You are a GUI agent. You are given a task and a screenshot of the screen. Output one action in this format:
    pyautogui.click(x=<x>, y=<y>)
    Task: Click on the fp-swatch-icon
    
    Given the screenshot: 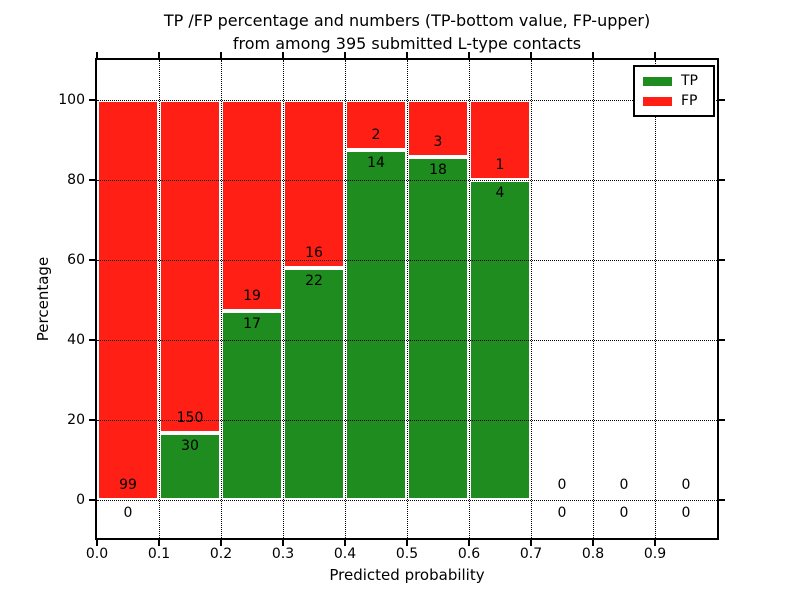 What is the action you would take?
    pyautogui.click(x=657, y=101)
    